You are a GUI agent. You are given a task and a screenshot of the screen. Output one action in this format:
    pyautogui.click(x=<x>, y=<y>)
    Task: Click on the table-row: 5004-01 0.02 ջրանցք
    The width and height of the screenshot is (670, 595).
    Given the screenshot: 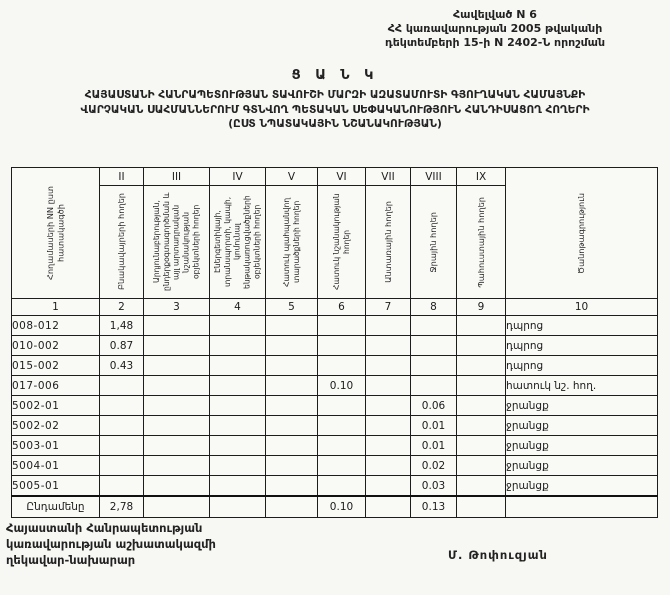 What is the action you would take?
    pyautogui.click(x=334, y=465)
    